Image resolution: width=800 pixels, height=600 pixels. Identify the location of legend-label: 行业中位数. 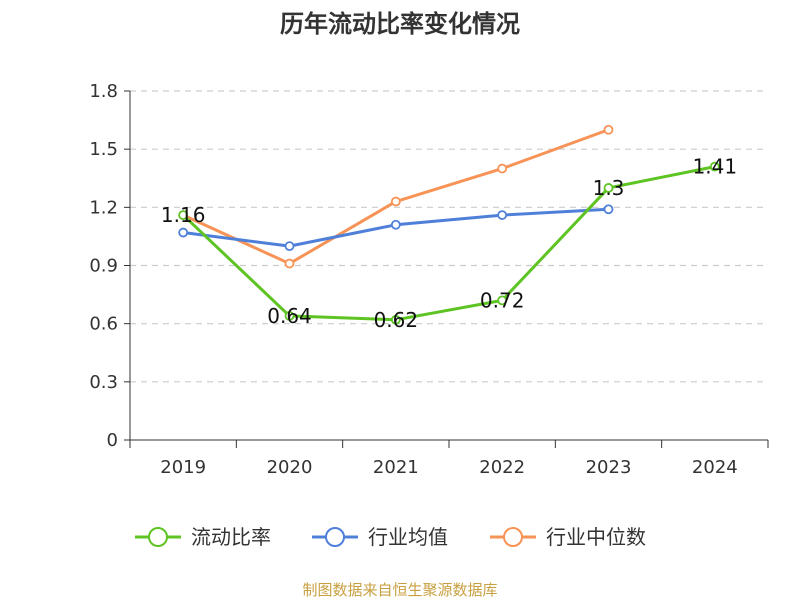
(596, 537).